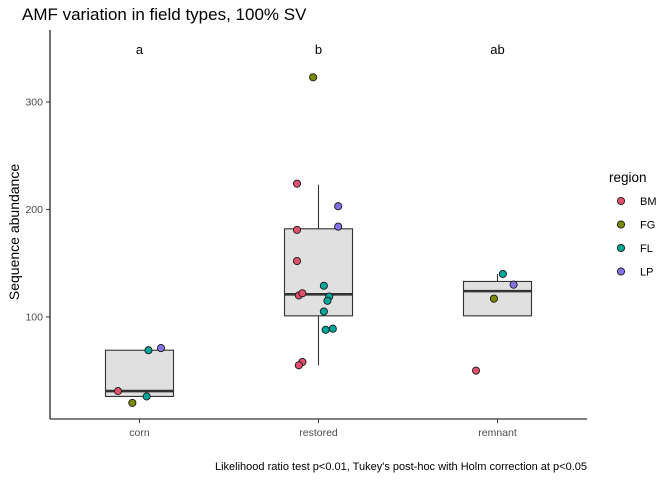  I want to click on legend-label-FL: FL, so click(646, 249).